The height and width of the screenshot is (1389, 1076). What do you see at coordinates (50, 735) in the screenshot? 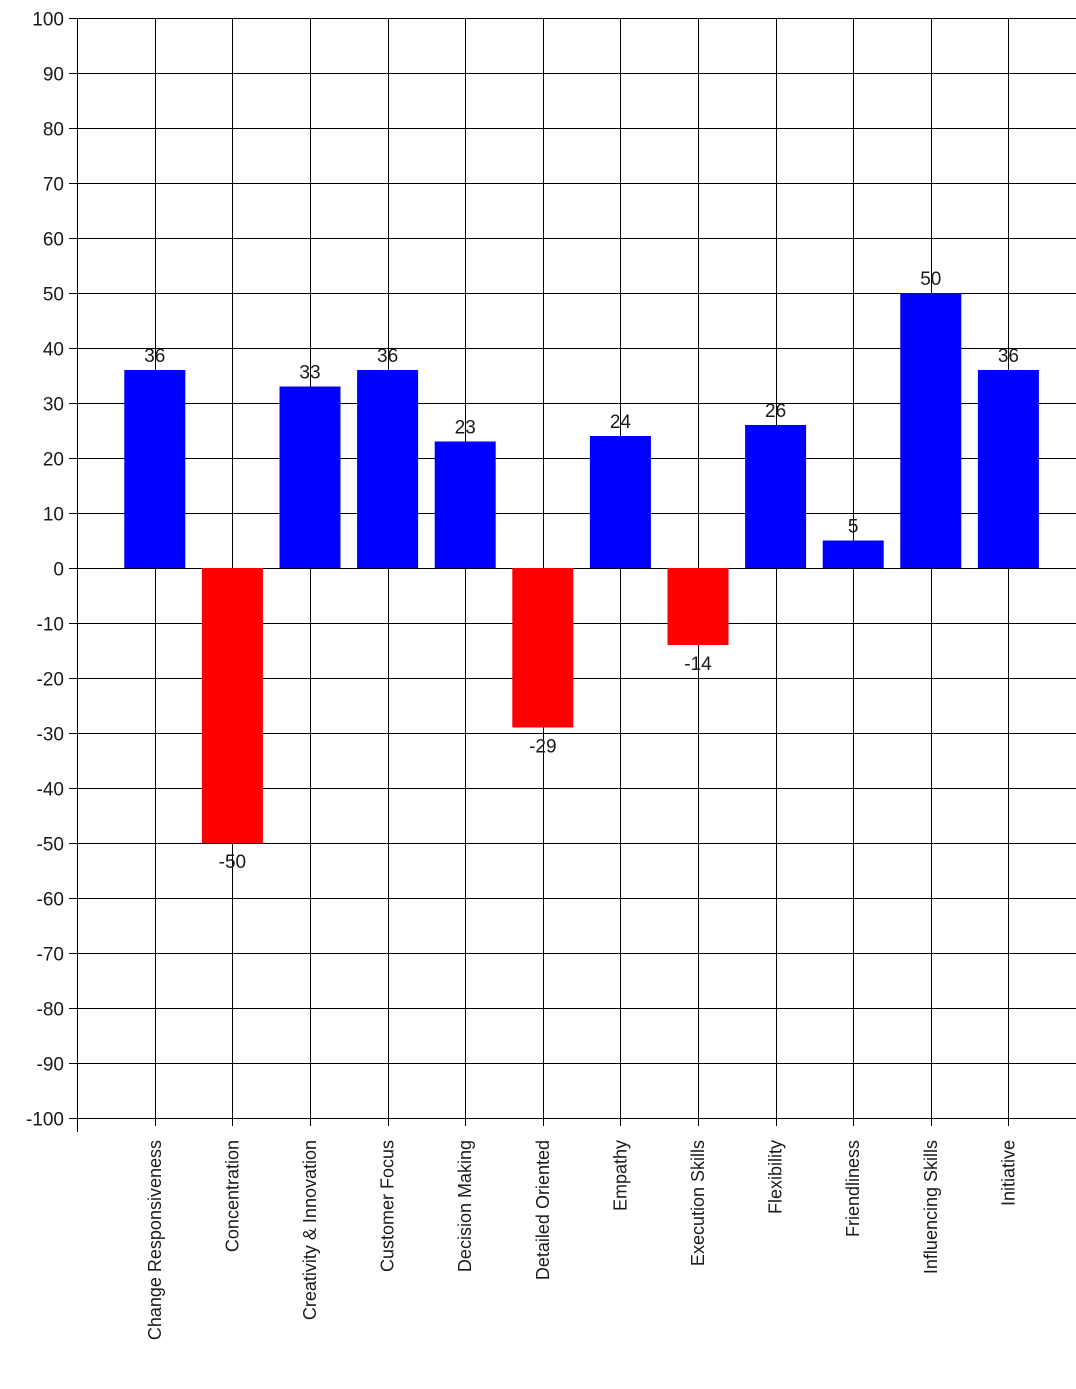
I see `y-tick-label: -30` at bounding box center [50, 735].